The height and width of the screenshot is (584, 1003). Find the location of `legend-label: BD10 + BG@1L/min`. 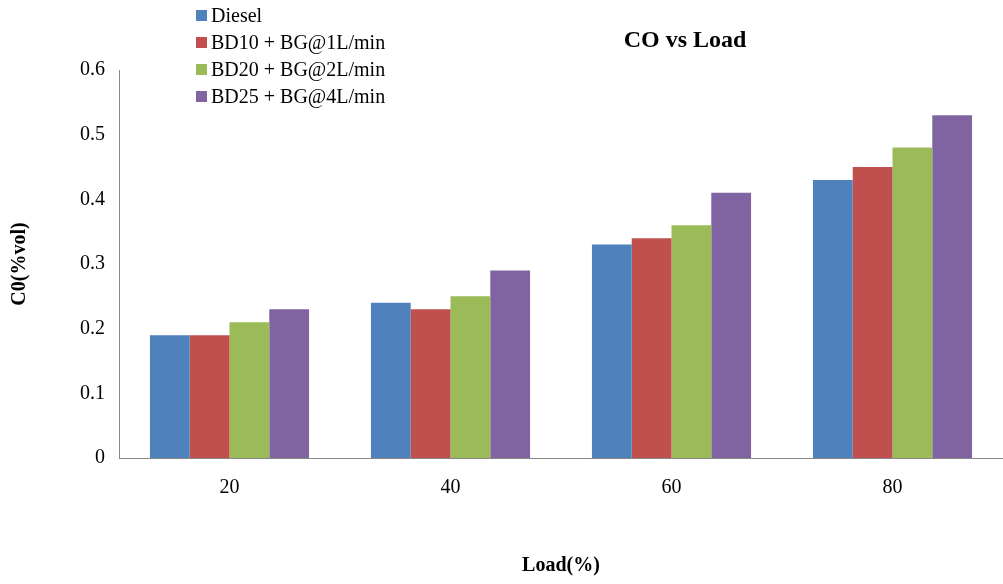

legend-label: BD10 + BG@1L/min is located at coordinates (298, 43).